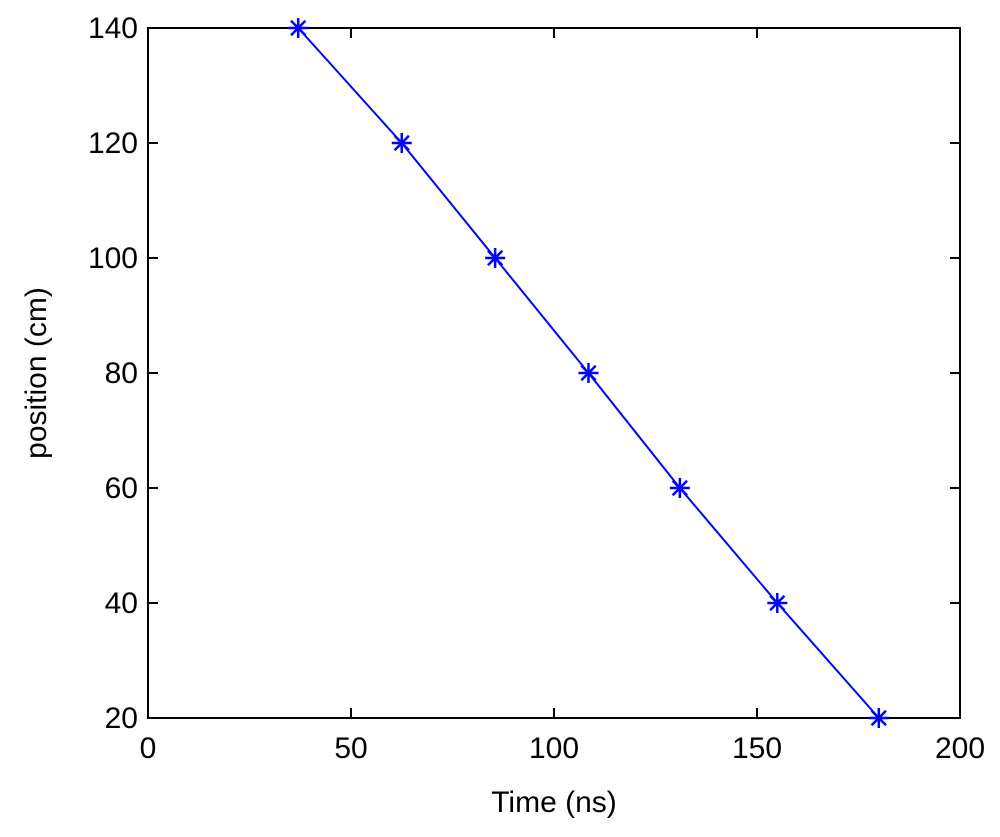  I want to click on y-tick-label: 60, so click(121, 488).